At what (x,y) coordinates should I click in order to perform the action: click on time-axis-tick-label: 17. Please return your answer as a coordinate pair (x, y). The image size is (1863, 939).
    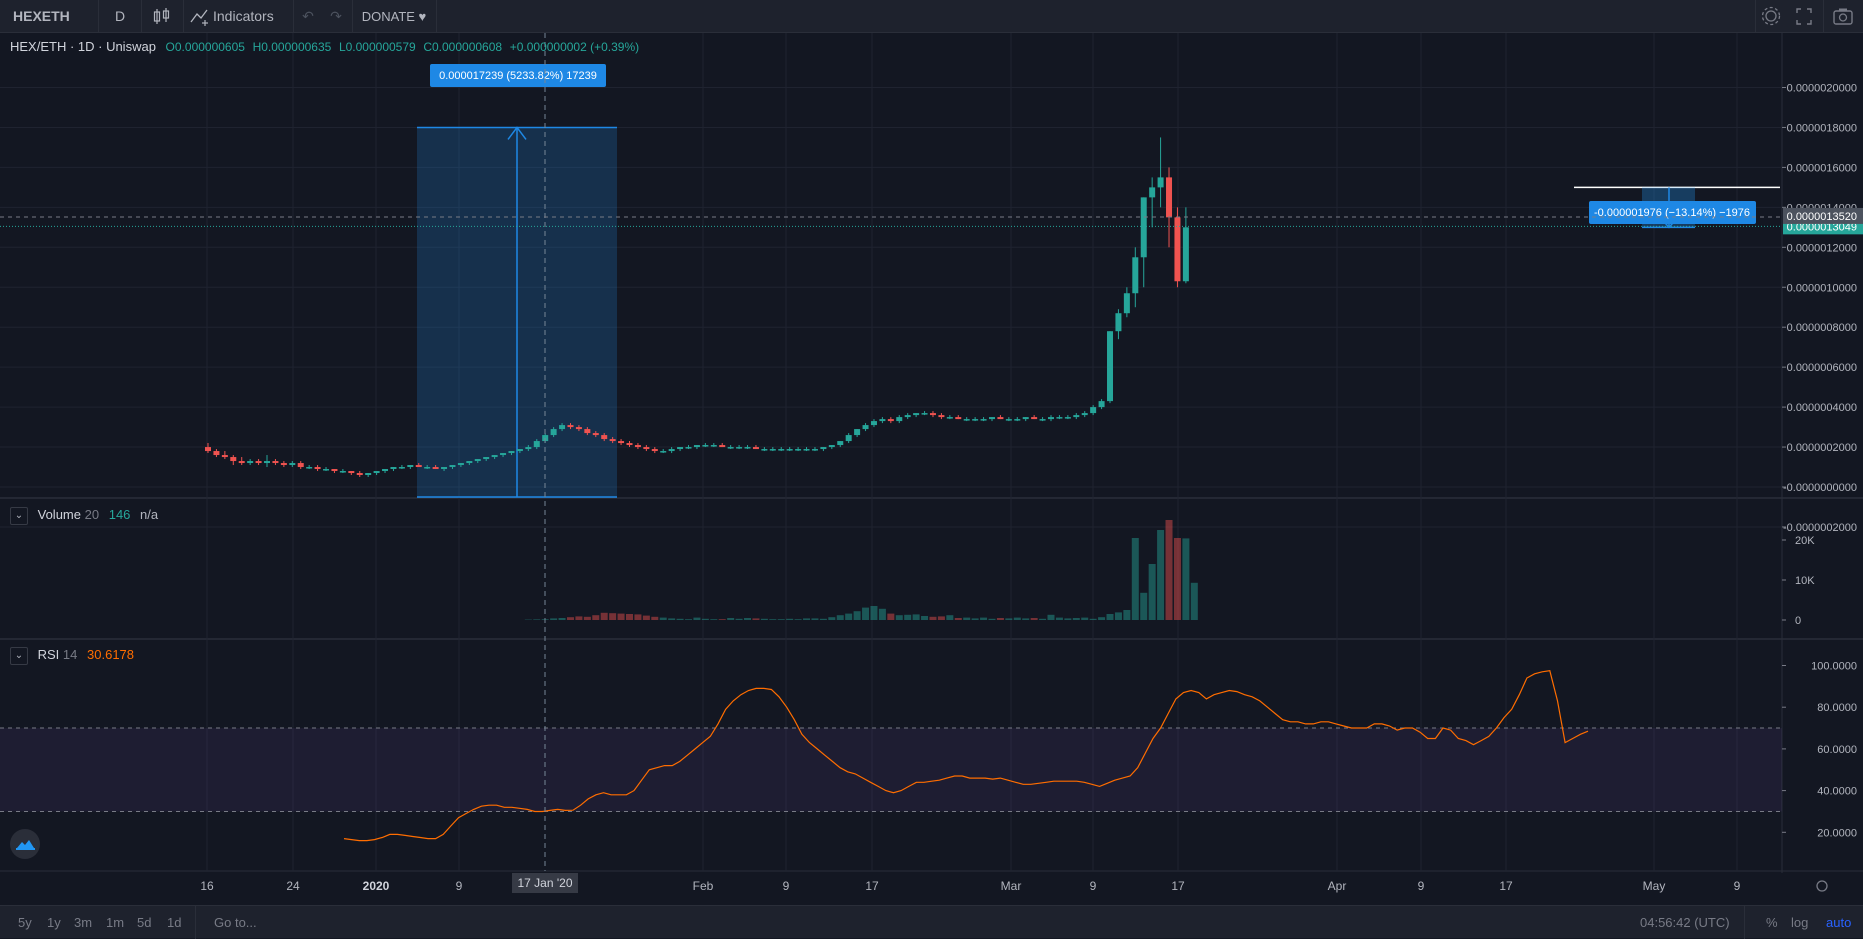
    Looking at the image, I should click on (1506, 886).